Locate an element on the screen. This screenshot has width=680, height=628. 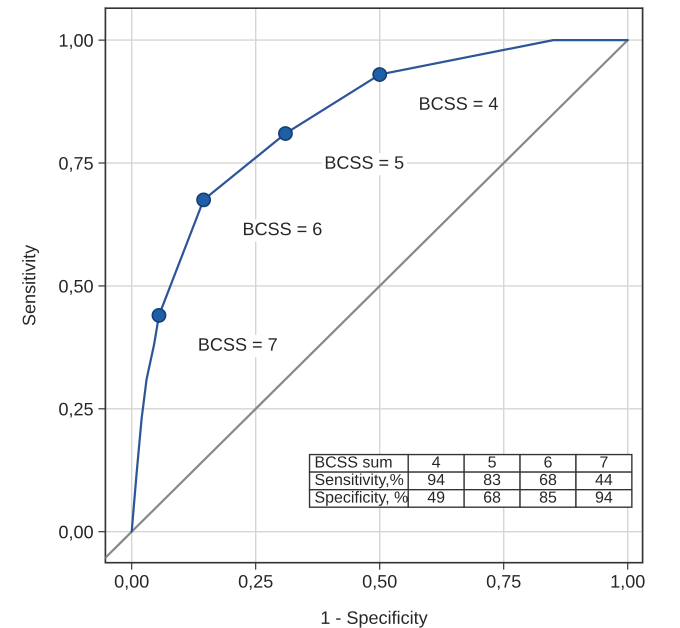
annotation: BCSS = 7 is located at coordinates (238, 344).